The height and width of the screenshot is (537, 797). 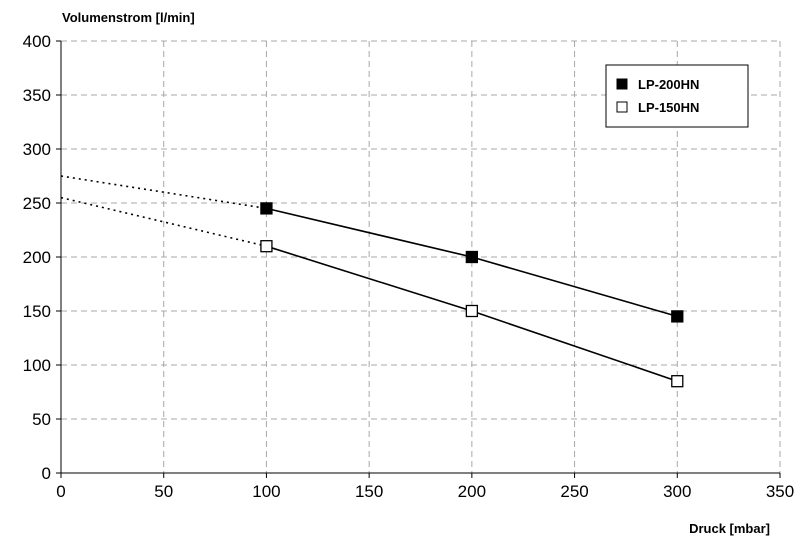 I want to click on x-tick-label: 0, so click(x=60, y=491).